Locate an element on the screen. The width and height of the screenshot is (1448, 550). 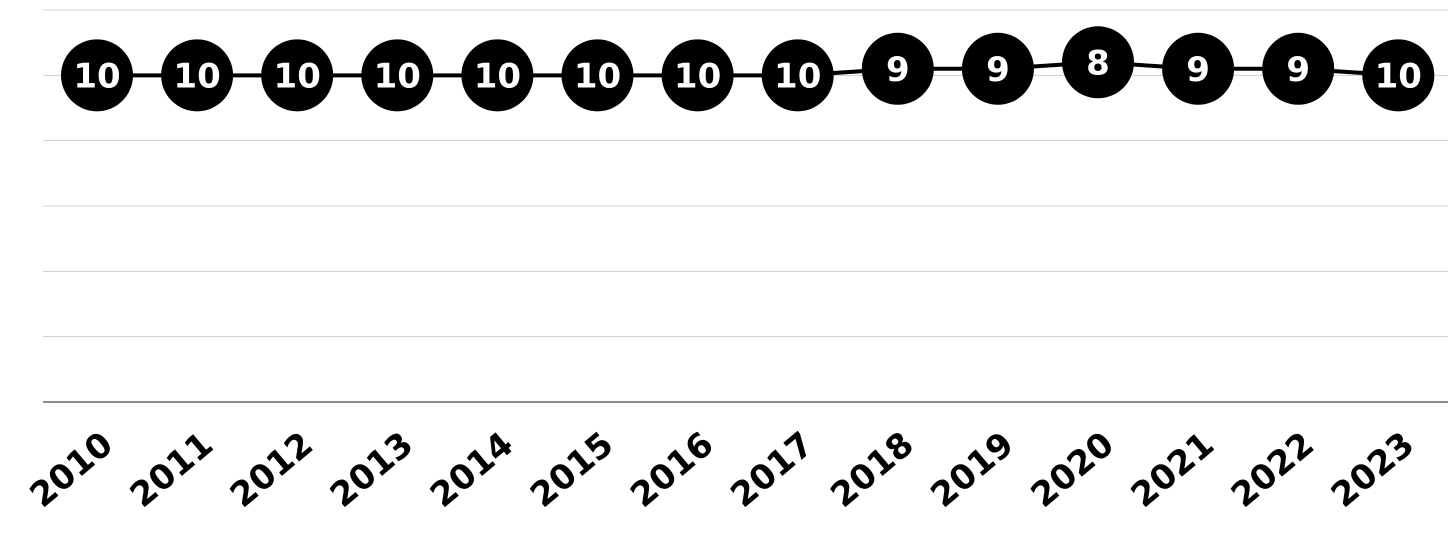
x-tick-label: 2010 is located at coordinates (72, 469).